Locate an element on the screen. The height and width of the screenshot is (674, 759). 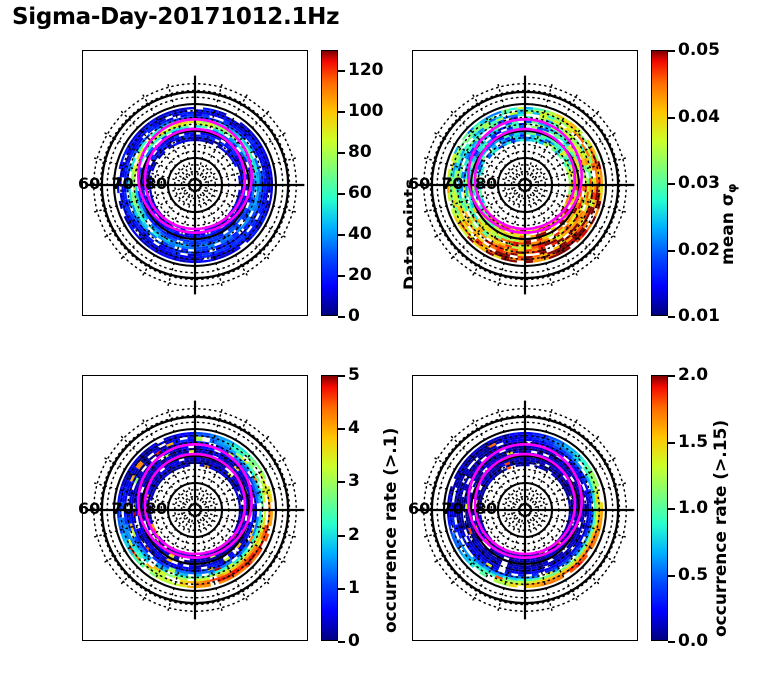
colorbar-tick is located at coordinates (341, 482).